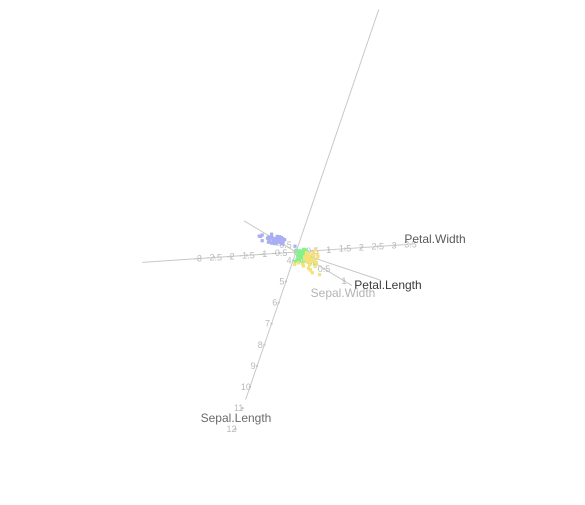  I want to click on tick-label-petal-width: 2.5, so click(377, 247).